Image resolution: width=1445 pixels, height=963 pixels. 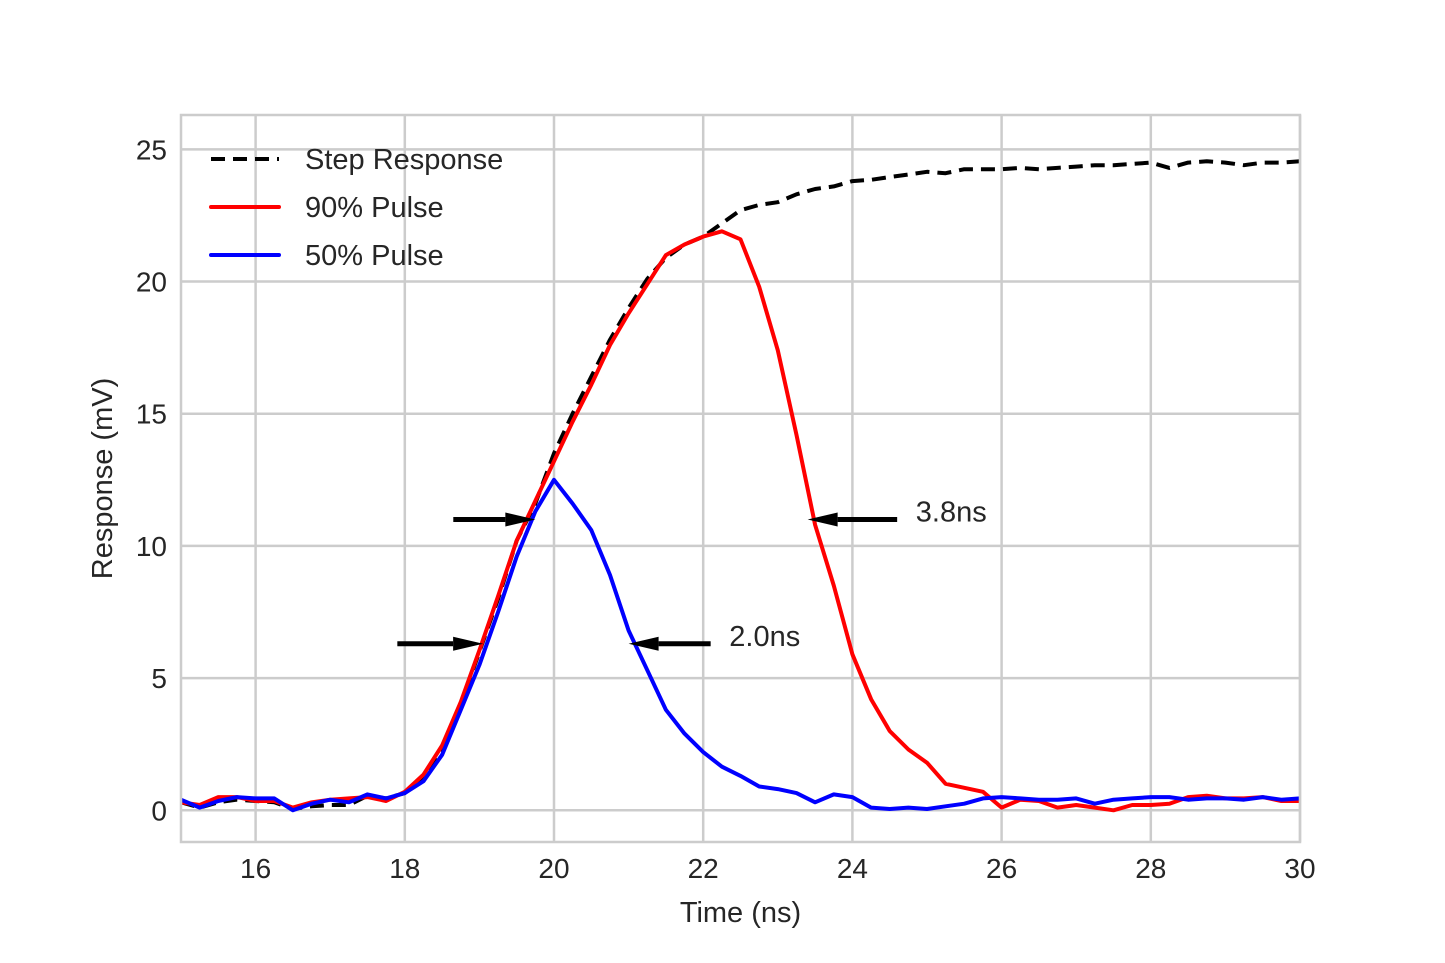 What do you see at coordinates (151, 480) in the screenshot?
I see `y-axis-ticks: 0 5 10 15 20 25` at bounding box center [151, 480].